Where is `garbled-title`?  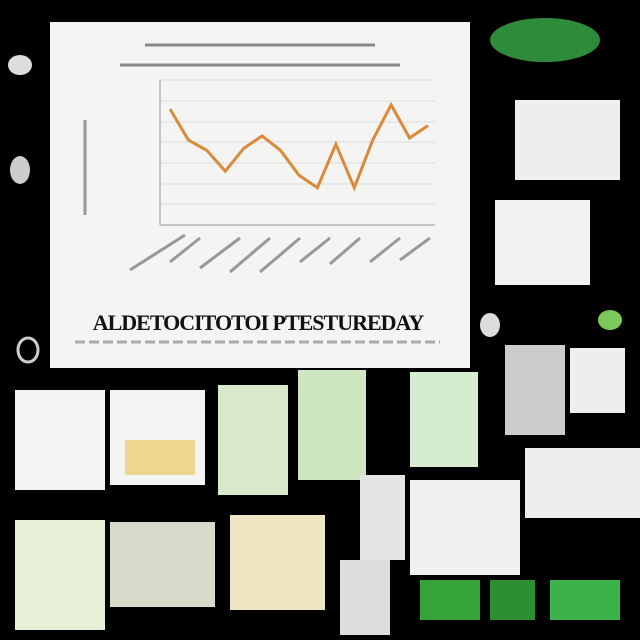
garbled-title is located at coordinates (260, 55).